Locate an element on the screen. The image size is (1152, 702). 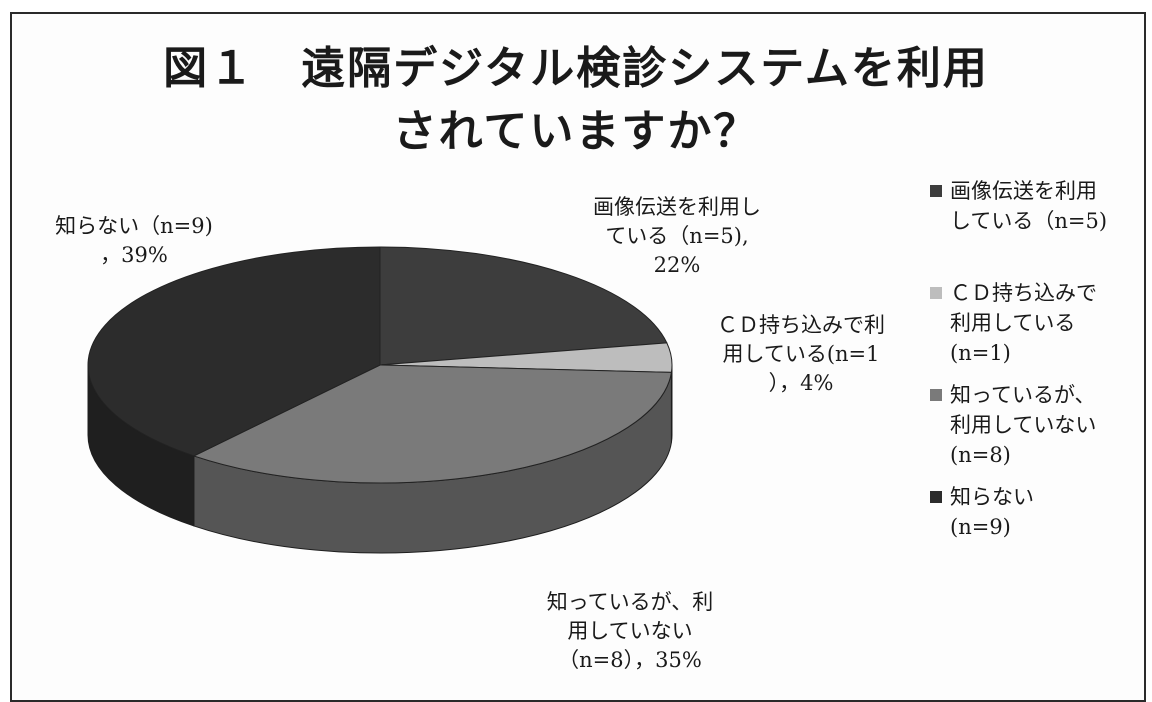
slice-label-line: ている（n=5), is located at coordinates (677, 236).